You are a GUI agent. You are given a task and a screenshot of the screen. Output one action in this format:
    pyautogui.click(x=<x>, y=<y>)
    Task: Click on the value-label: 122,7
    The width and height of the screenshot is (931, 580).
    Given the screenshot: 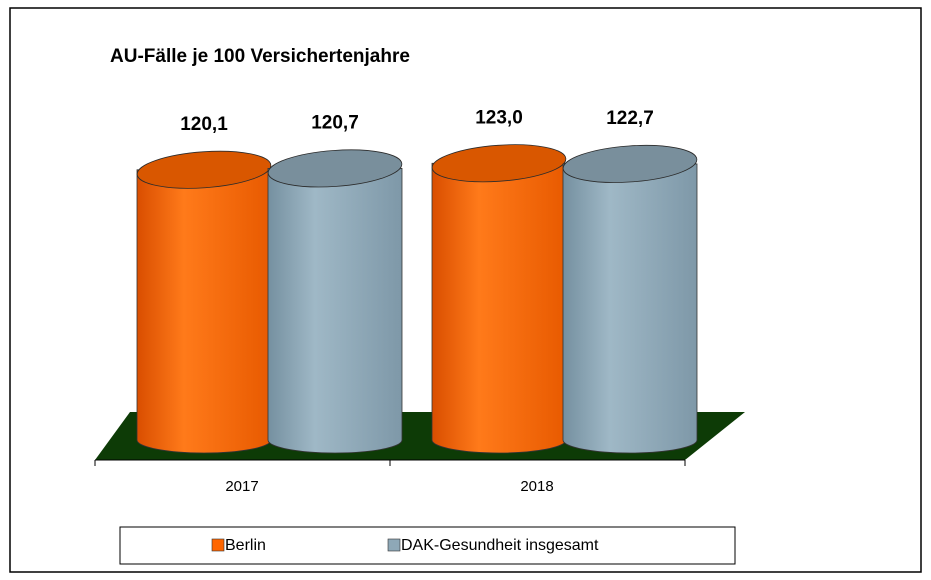 What is the action you would take?
    pyautogui.click(x=630, y=118)
    